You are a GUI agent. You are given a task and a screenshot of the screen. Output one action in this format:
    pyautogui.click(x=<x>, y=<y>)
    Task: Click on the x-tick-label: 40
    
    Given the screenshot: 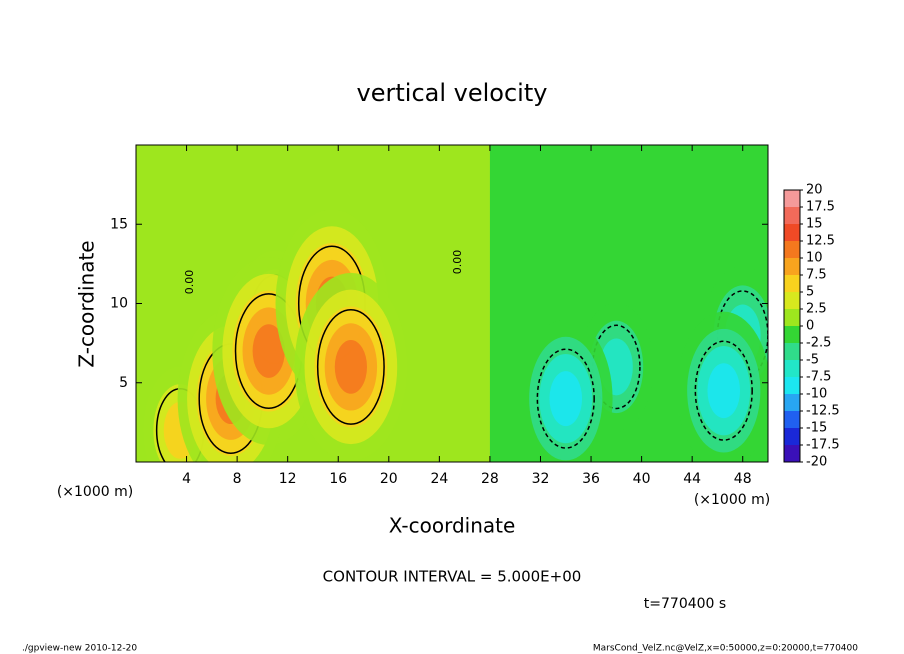 What is the action you would take?
    pyautogui.click(x=642, y=479)
    